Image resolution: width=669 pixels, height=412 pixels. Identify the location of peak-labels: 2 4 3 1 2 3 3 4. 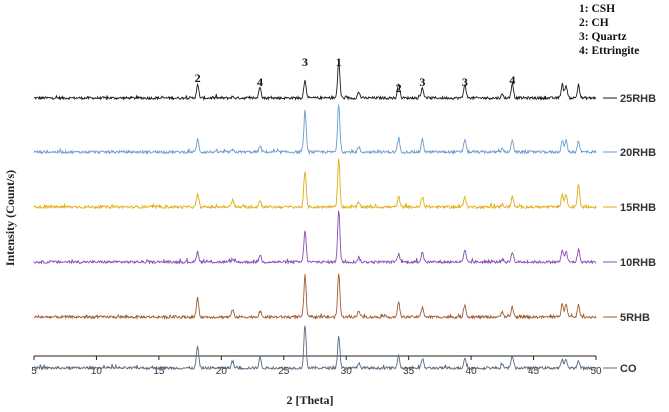
(355, 75).